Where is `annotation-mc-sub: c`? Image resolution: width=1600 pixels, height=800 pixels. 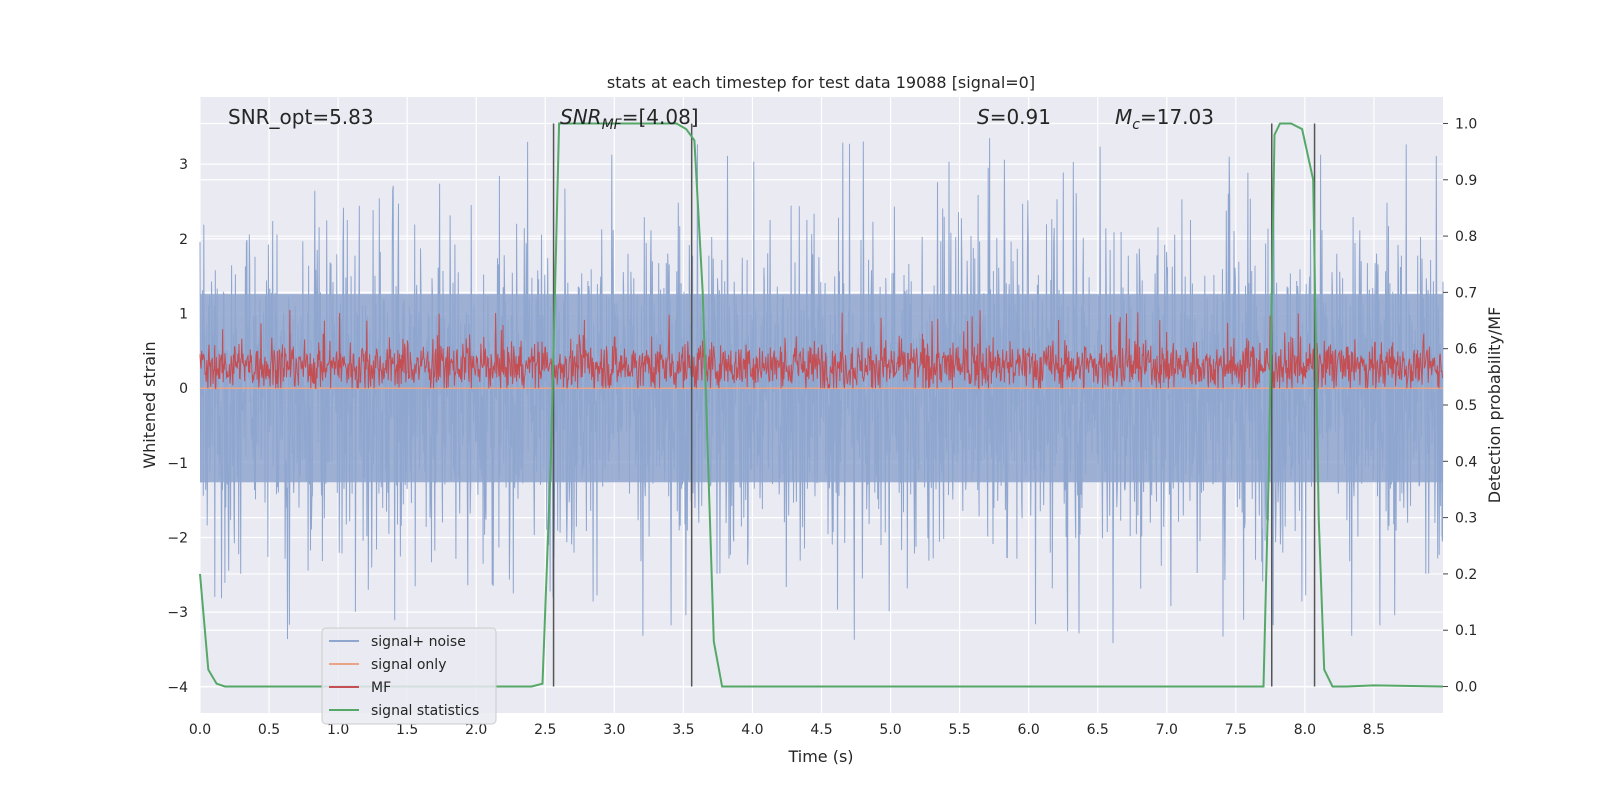
annotation-mc-sub: c is located at coordinates (1136, 125).